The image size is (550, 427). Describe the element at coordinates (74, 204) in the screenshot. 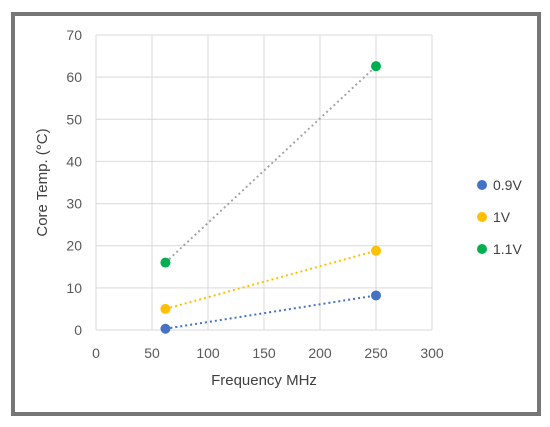

I see `y-tick-label: 30` at that location.